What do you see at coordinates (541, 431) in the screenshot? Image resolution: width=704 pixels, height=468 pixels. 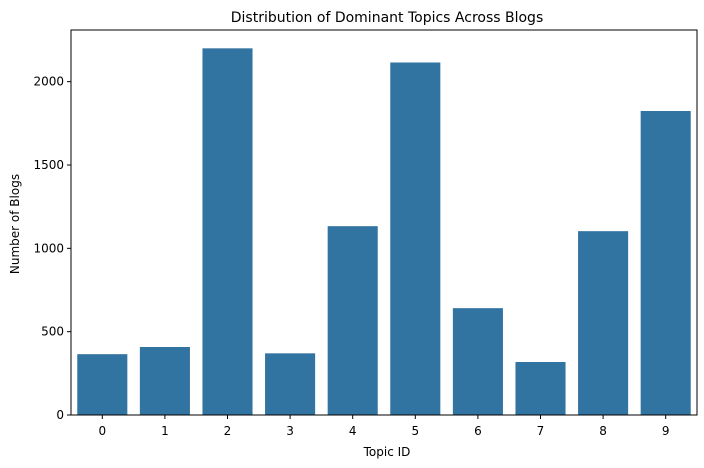 I see `x-tick-label: 7` at bounding box center [541, 431].